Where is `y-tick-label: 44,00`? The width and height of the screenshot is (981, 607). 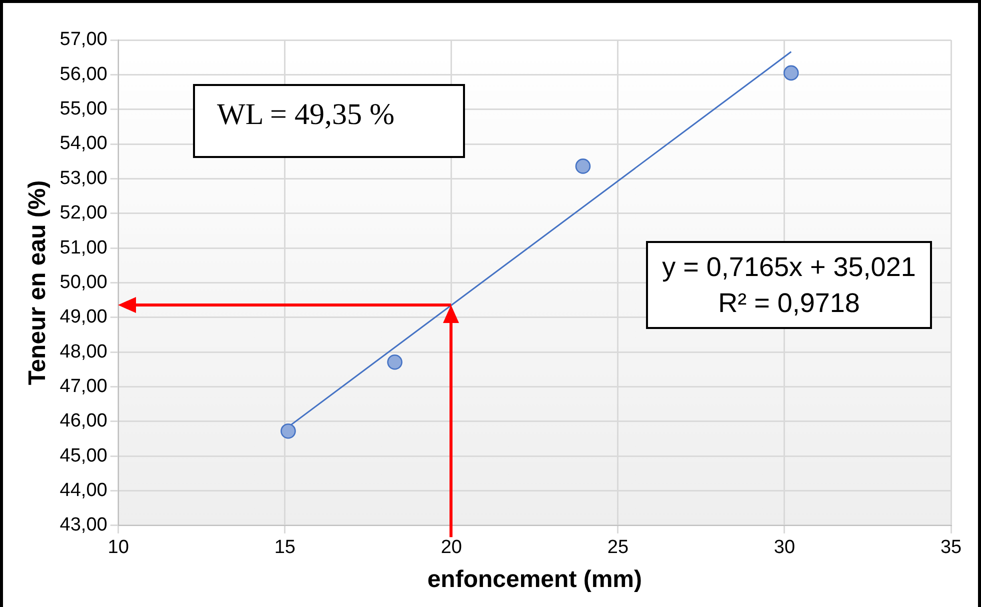 y-tick-label: 44,00 is located at coordinates (84, 490).